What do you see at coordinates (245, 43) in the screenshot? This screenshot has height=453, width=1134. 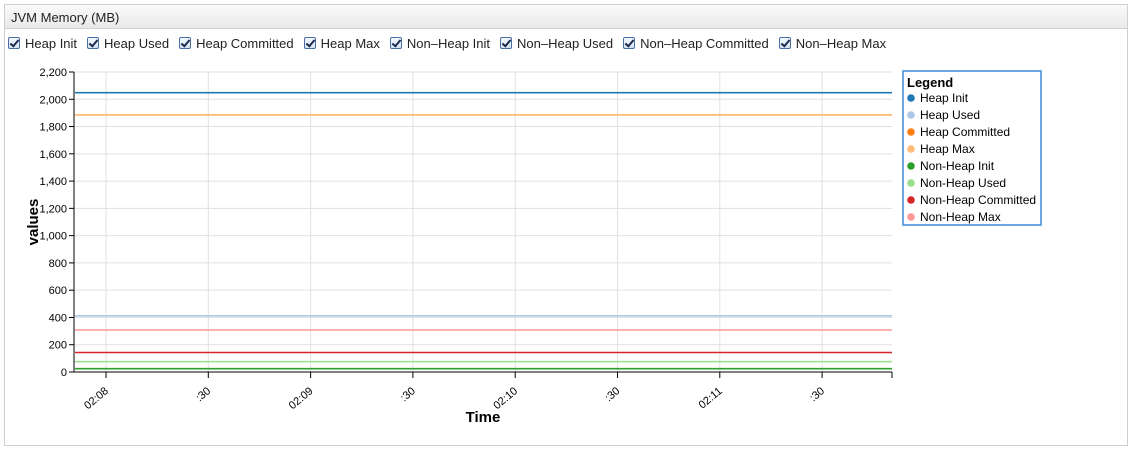 I see `toggle-label: Heap Committed` at bounding box center [245, 43].